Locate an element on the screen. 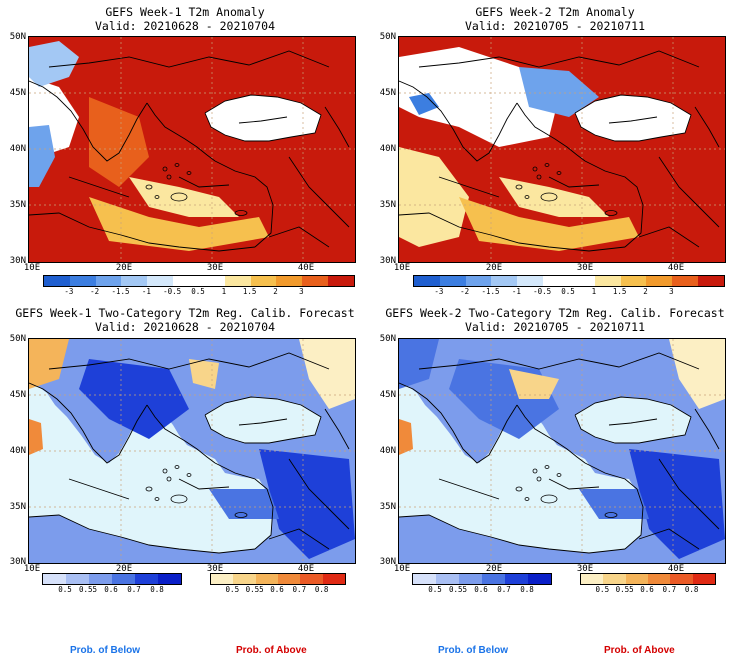 Image resolution: width=740 pixels, height=662 pixels. colorbar-tick-label: -1.5 is located at coordinates (120, 291).